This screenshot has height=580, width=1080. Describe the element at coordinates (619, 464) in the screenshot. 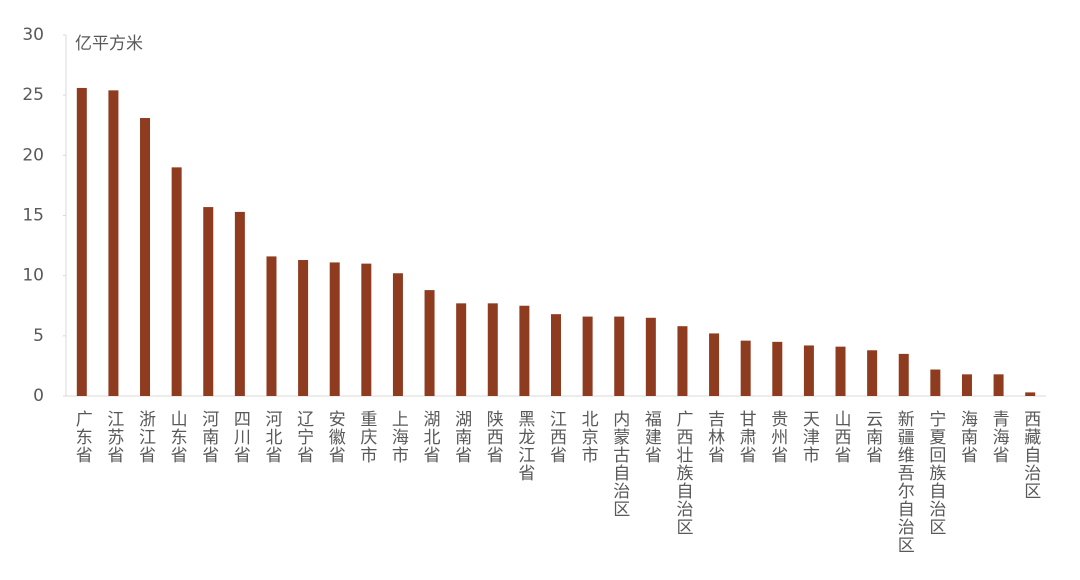

I see `x-tick-label: 内蒙古自治区` at that location.